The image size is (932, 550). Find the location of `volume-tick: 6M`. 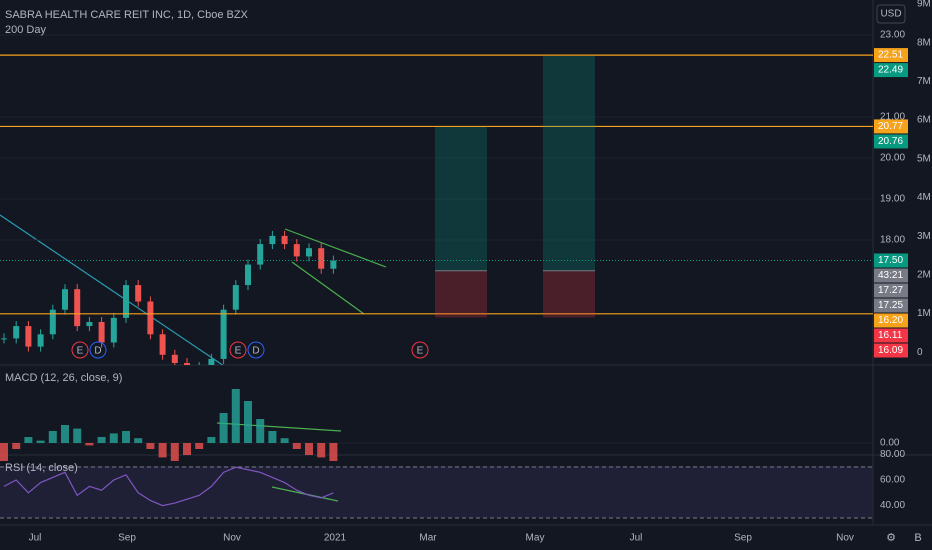

volume-tick: 6M is located at coordinates (924, 120).